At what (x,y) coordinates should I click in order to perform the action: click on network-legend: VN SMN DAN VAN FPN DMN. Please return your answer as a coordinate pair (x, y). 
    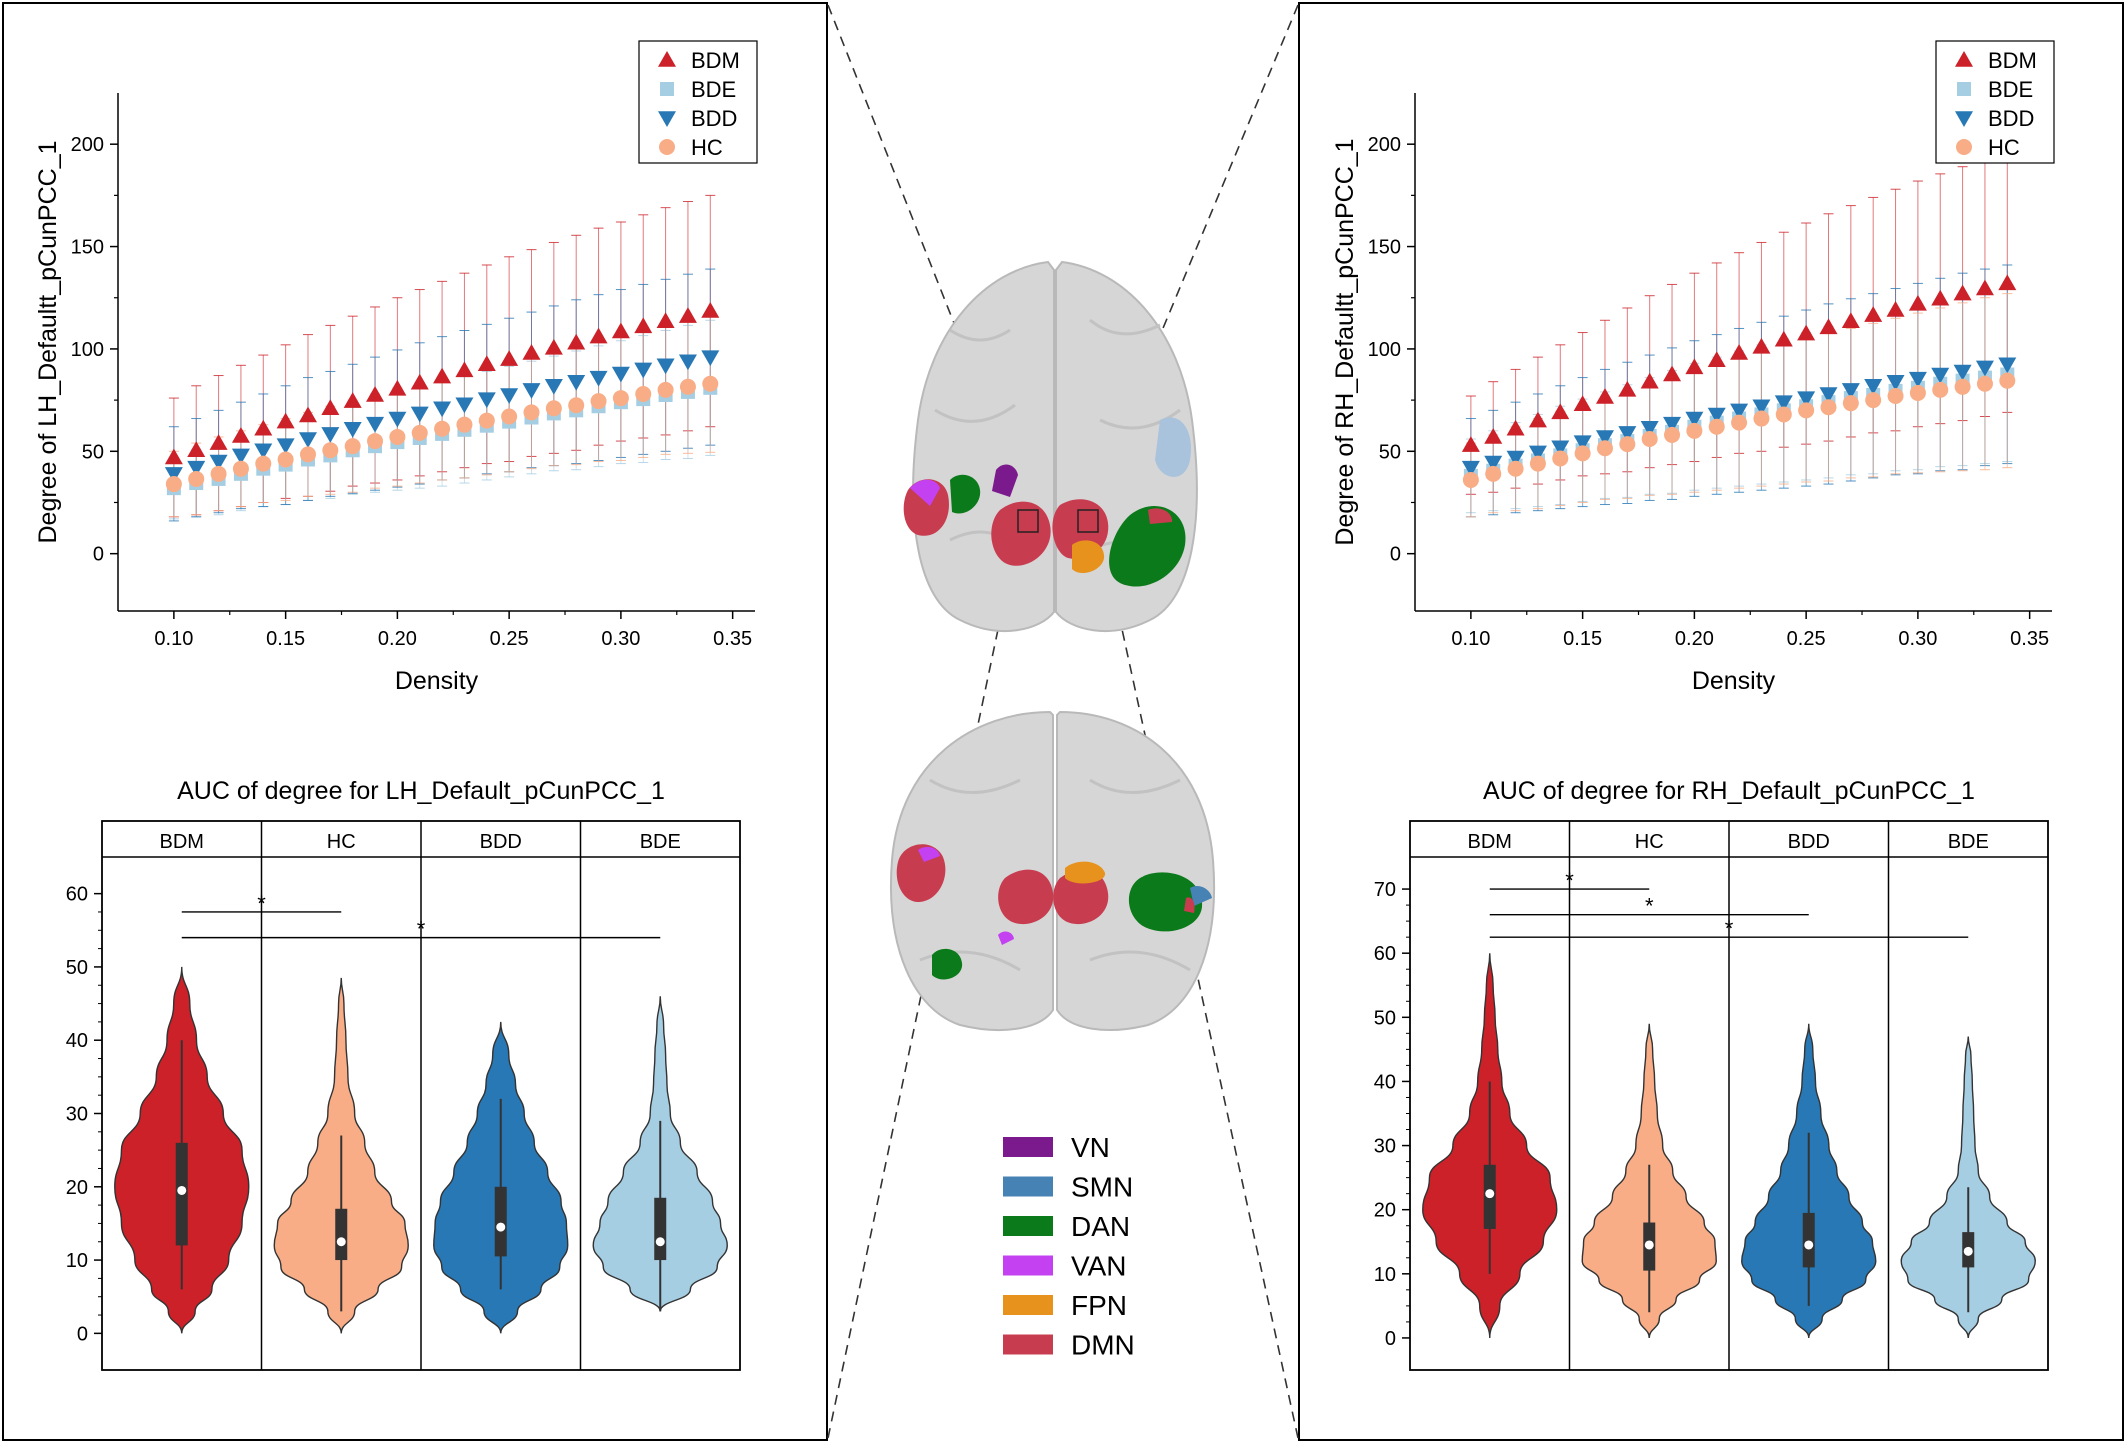
    Looking at the image, I should click on (1069, 1246).